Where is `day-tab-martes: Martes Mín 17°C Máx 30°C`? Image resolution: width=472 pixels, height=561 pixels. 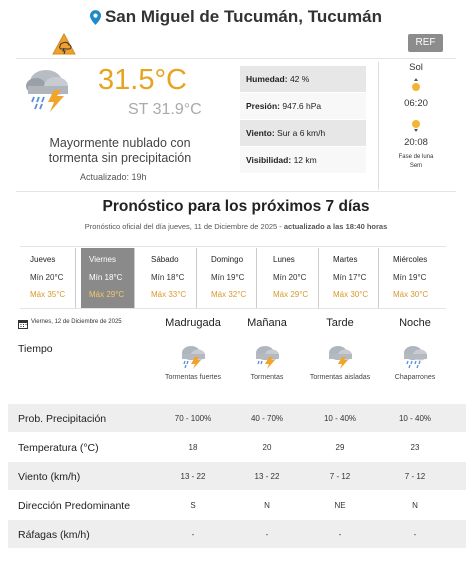
day-tab-martes: Martes Mín 17°C Máx 30°C is located at coordinates (352, 278).